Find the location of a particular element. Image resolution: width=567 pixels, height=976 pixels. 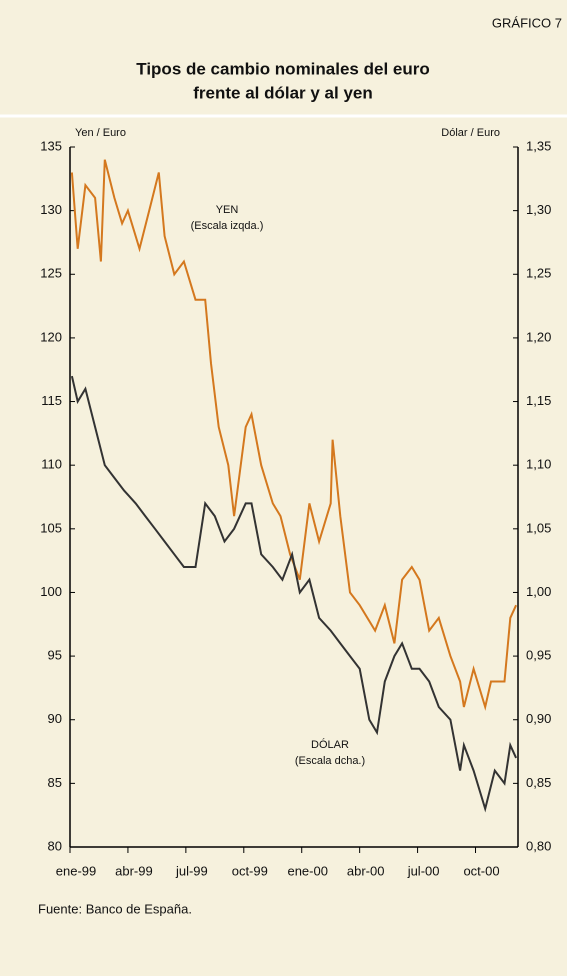

chart-title: Tipos de cambio nominales del euro is located at coordinates (282, 68).